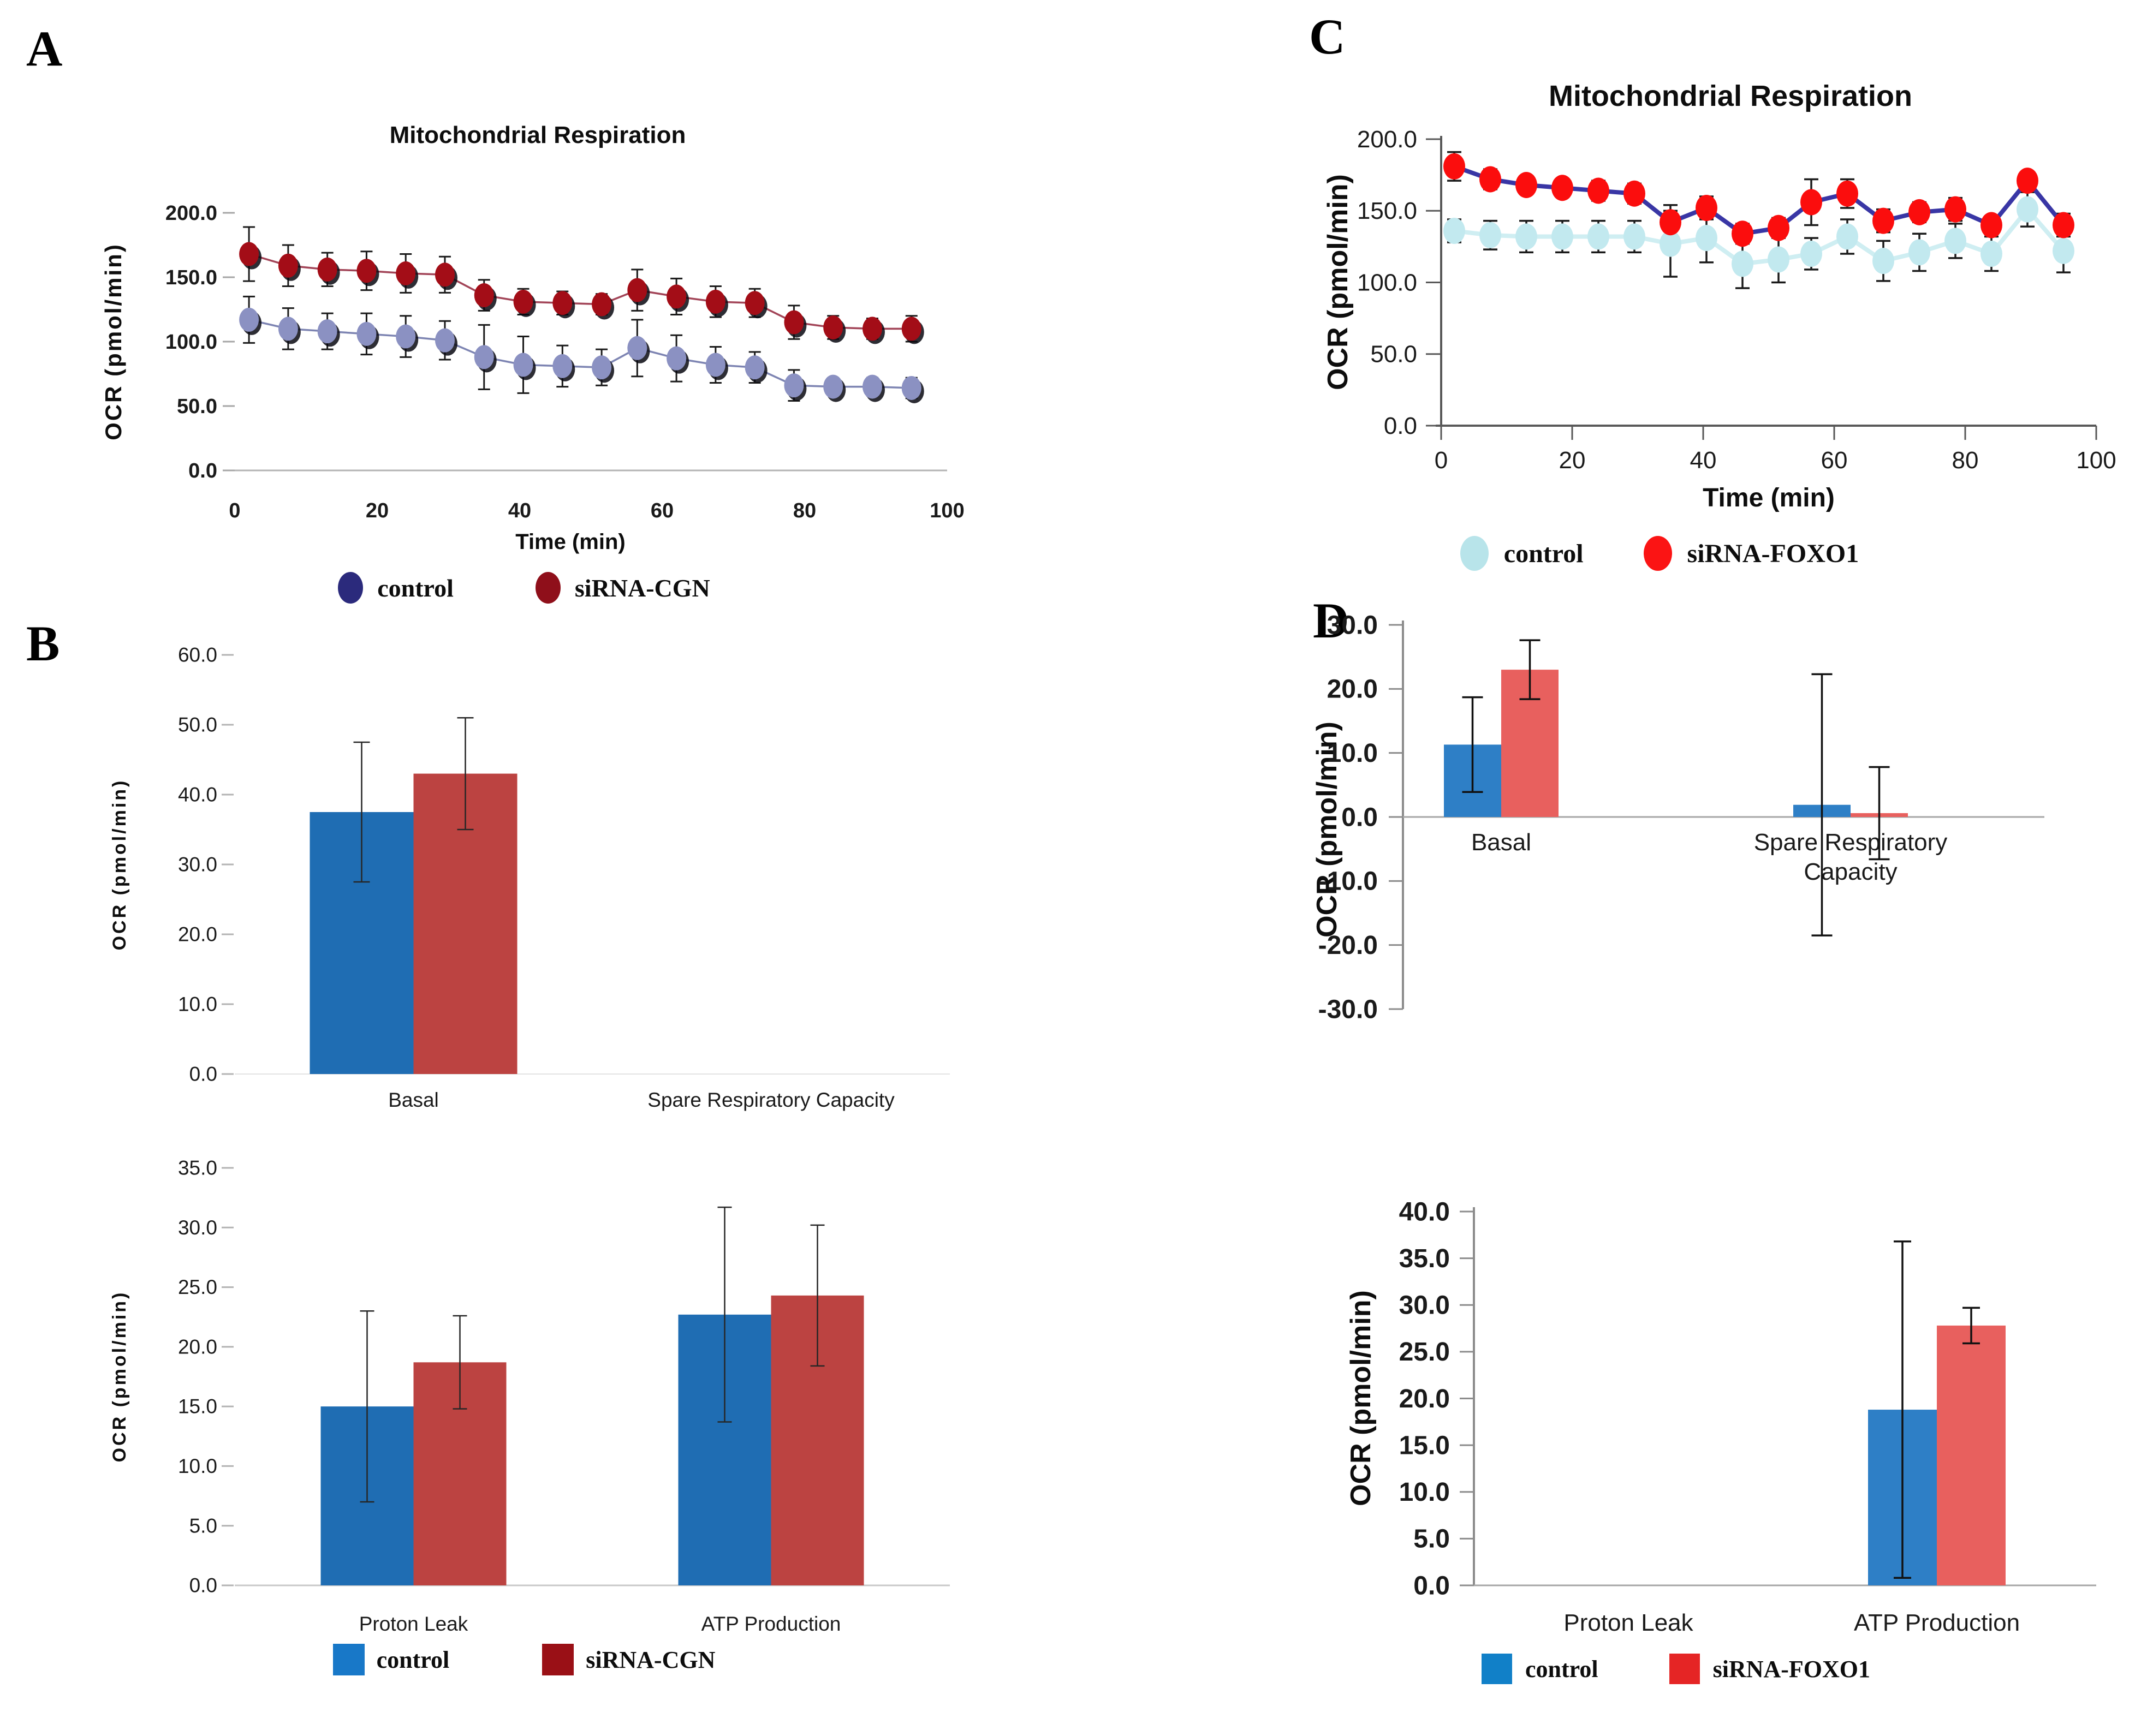 The height and width of the screenshot is (1736, 2153). What do you see at coordinates (1387, 282) in the screenshot?
I see `y-tick-label: 100.0` at bounding box center [1387, 282].